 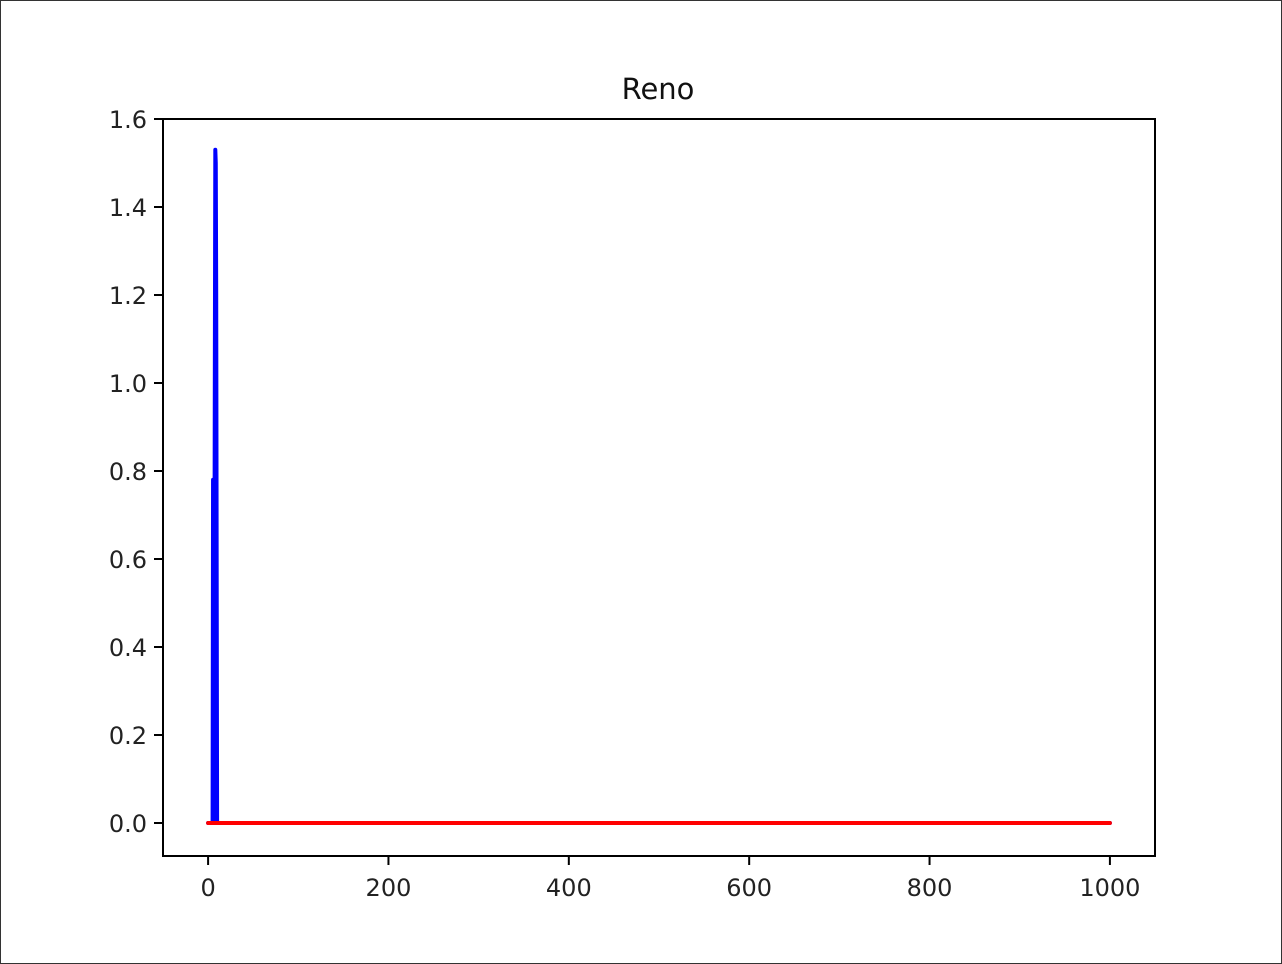 I want to click on y-tick-label: 0.2, so click(x=128, y=736).